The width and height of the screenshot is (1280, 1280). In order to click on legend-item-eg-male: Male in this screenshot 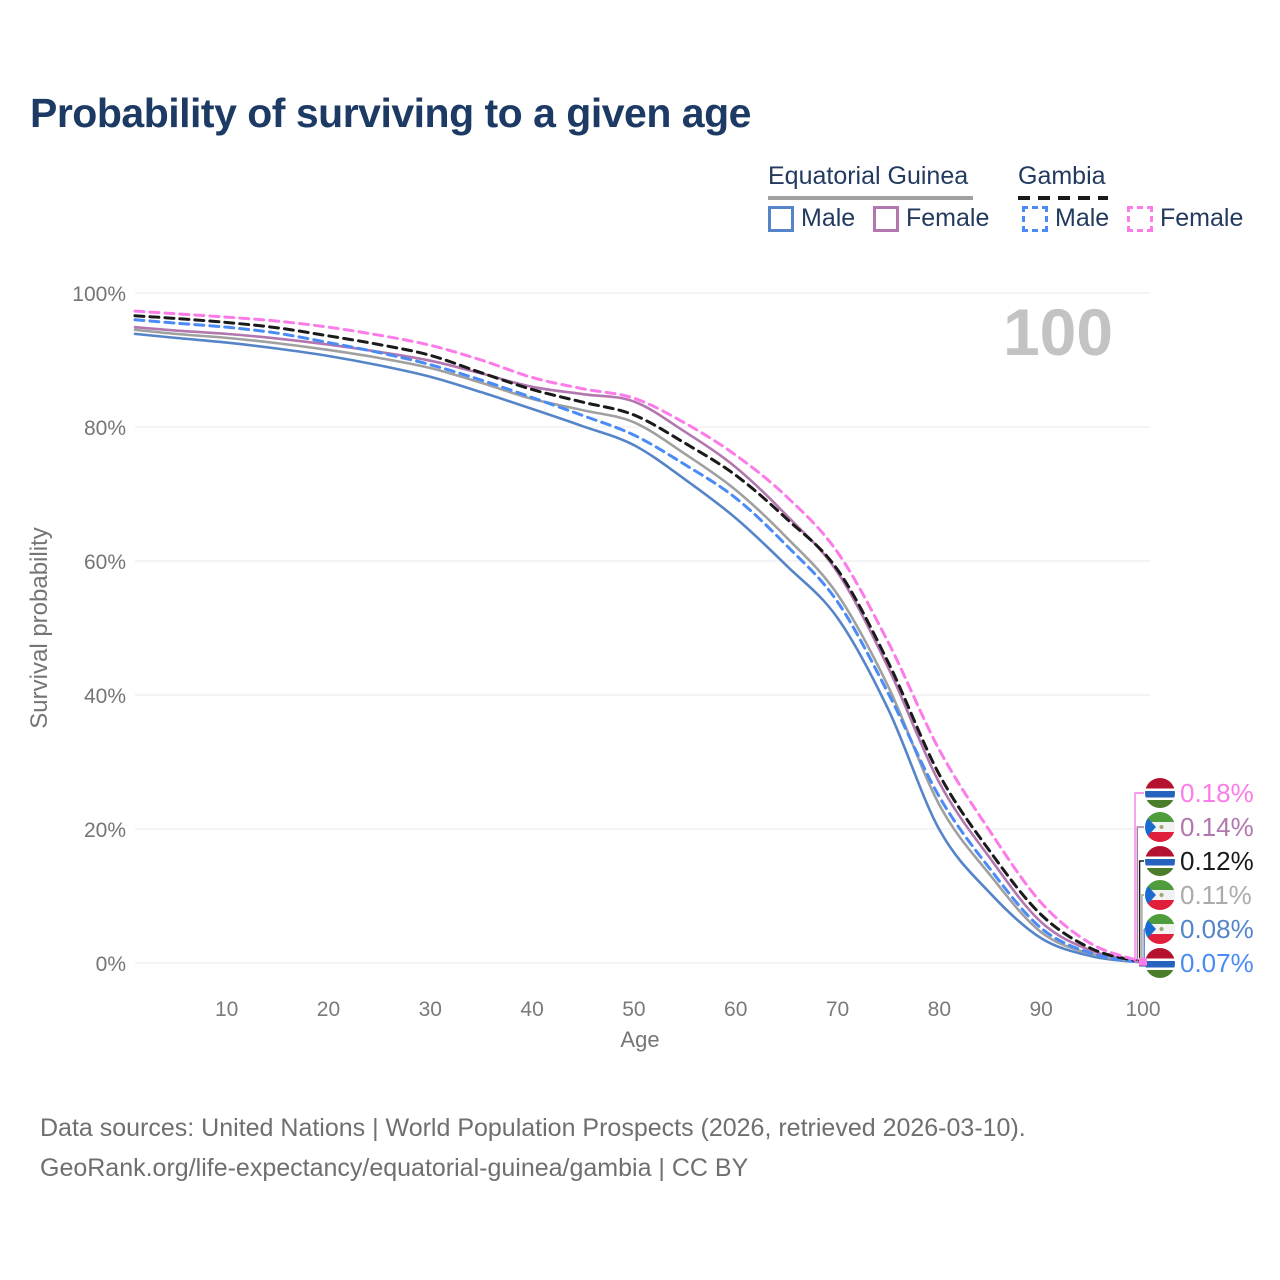, I will do `click(811, 218)`.